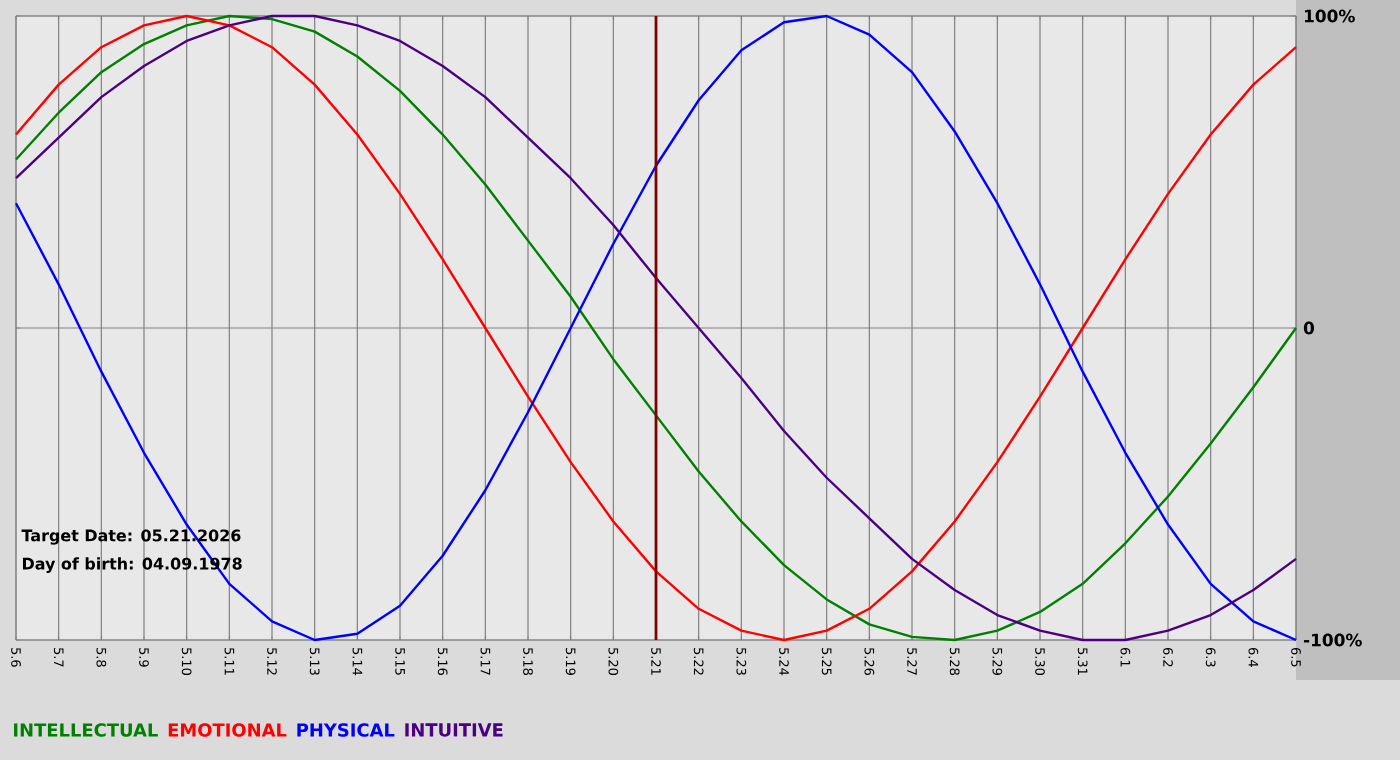 The width and height of the screenshot is (1400, 760). I want to click on text: PHYSICAL, so click(346, 730).